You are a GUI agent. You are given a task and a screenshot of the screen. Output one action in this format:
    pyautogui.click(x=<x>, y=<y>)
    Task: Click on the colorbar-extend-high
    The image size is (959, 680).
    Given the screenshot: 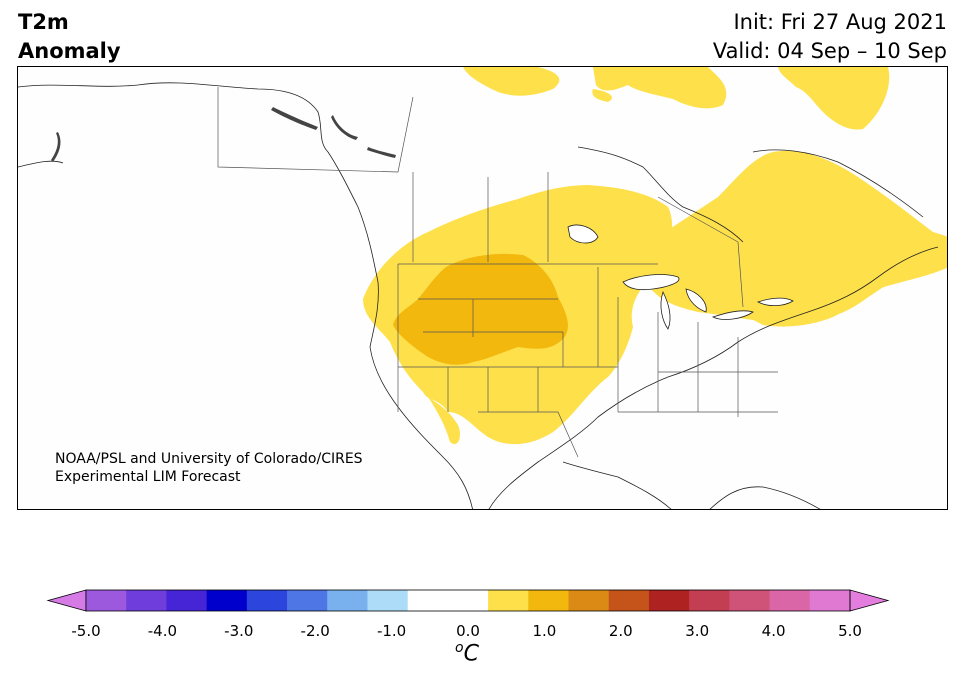 What is the action you would take?
    pyautogui.click(x=869, y=600)
    